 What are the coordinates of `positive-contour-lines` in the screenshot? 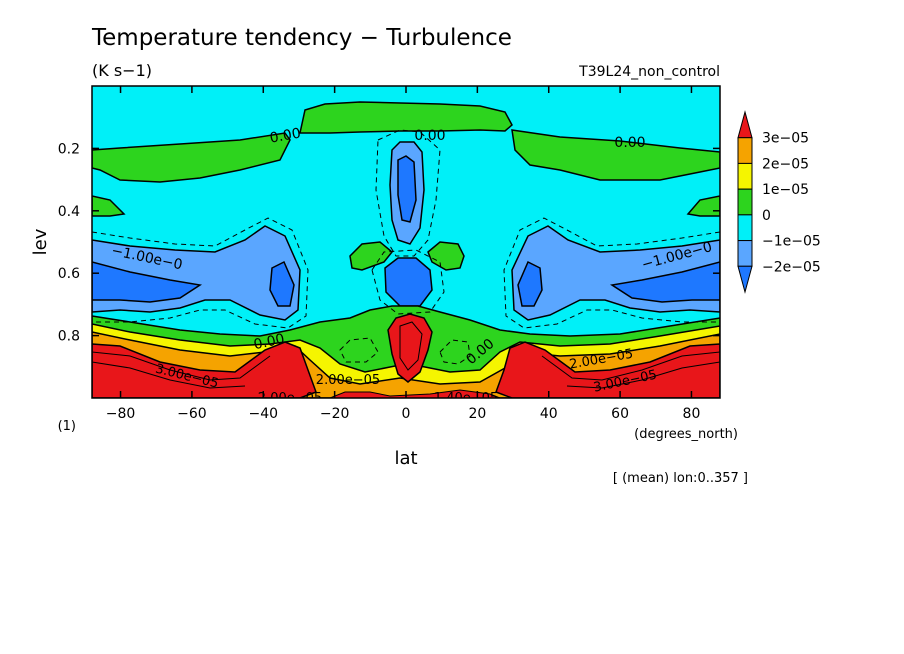 It's located at (406, 355).